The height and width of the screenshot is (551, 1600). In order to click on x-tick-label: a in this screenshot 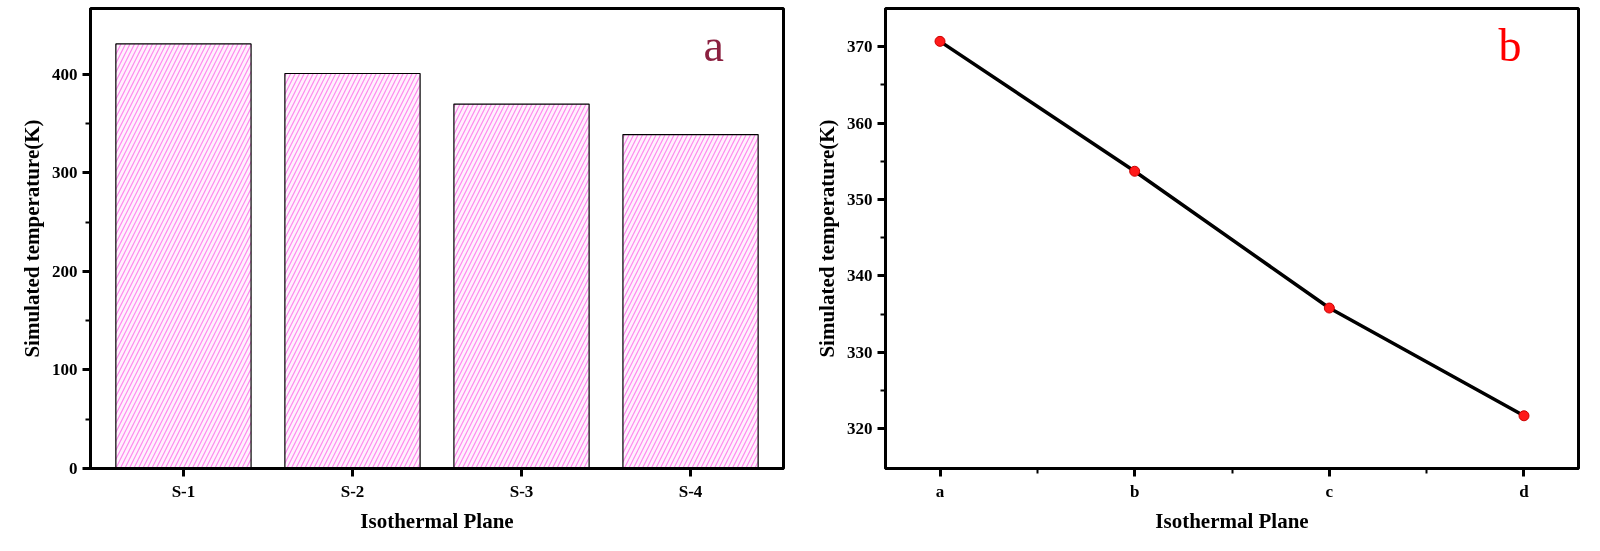, I will do `click(940, 491)`.